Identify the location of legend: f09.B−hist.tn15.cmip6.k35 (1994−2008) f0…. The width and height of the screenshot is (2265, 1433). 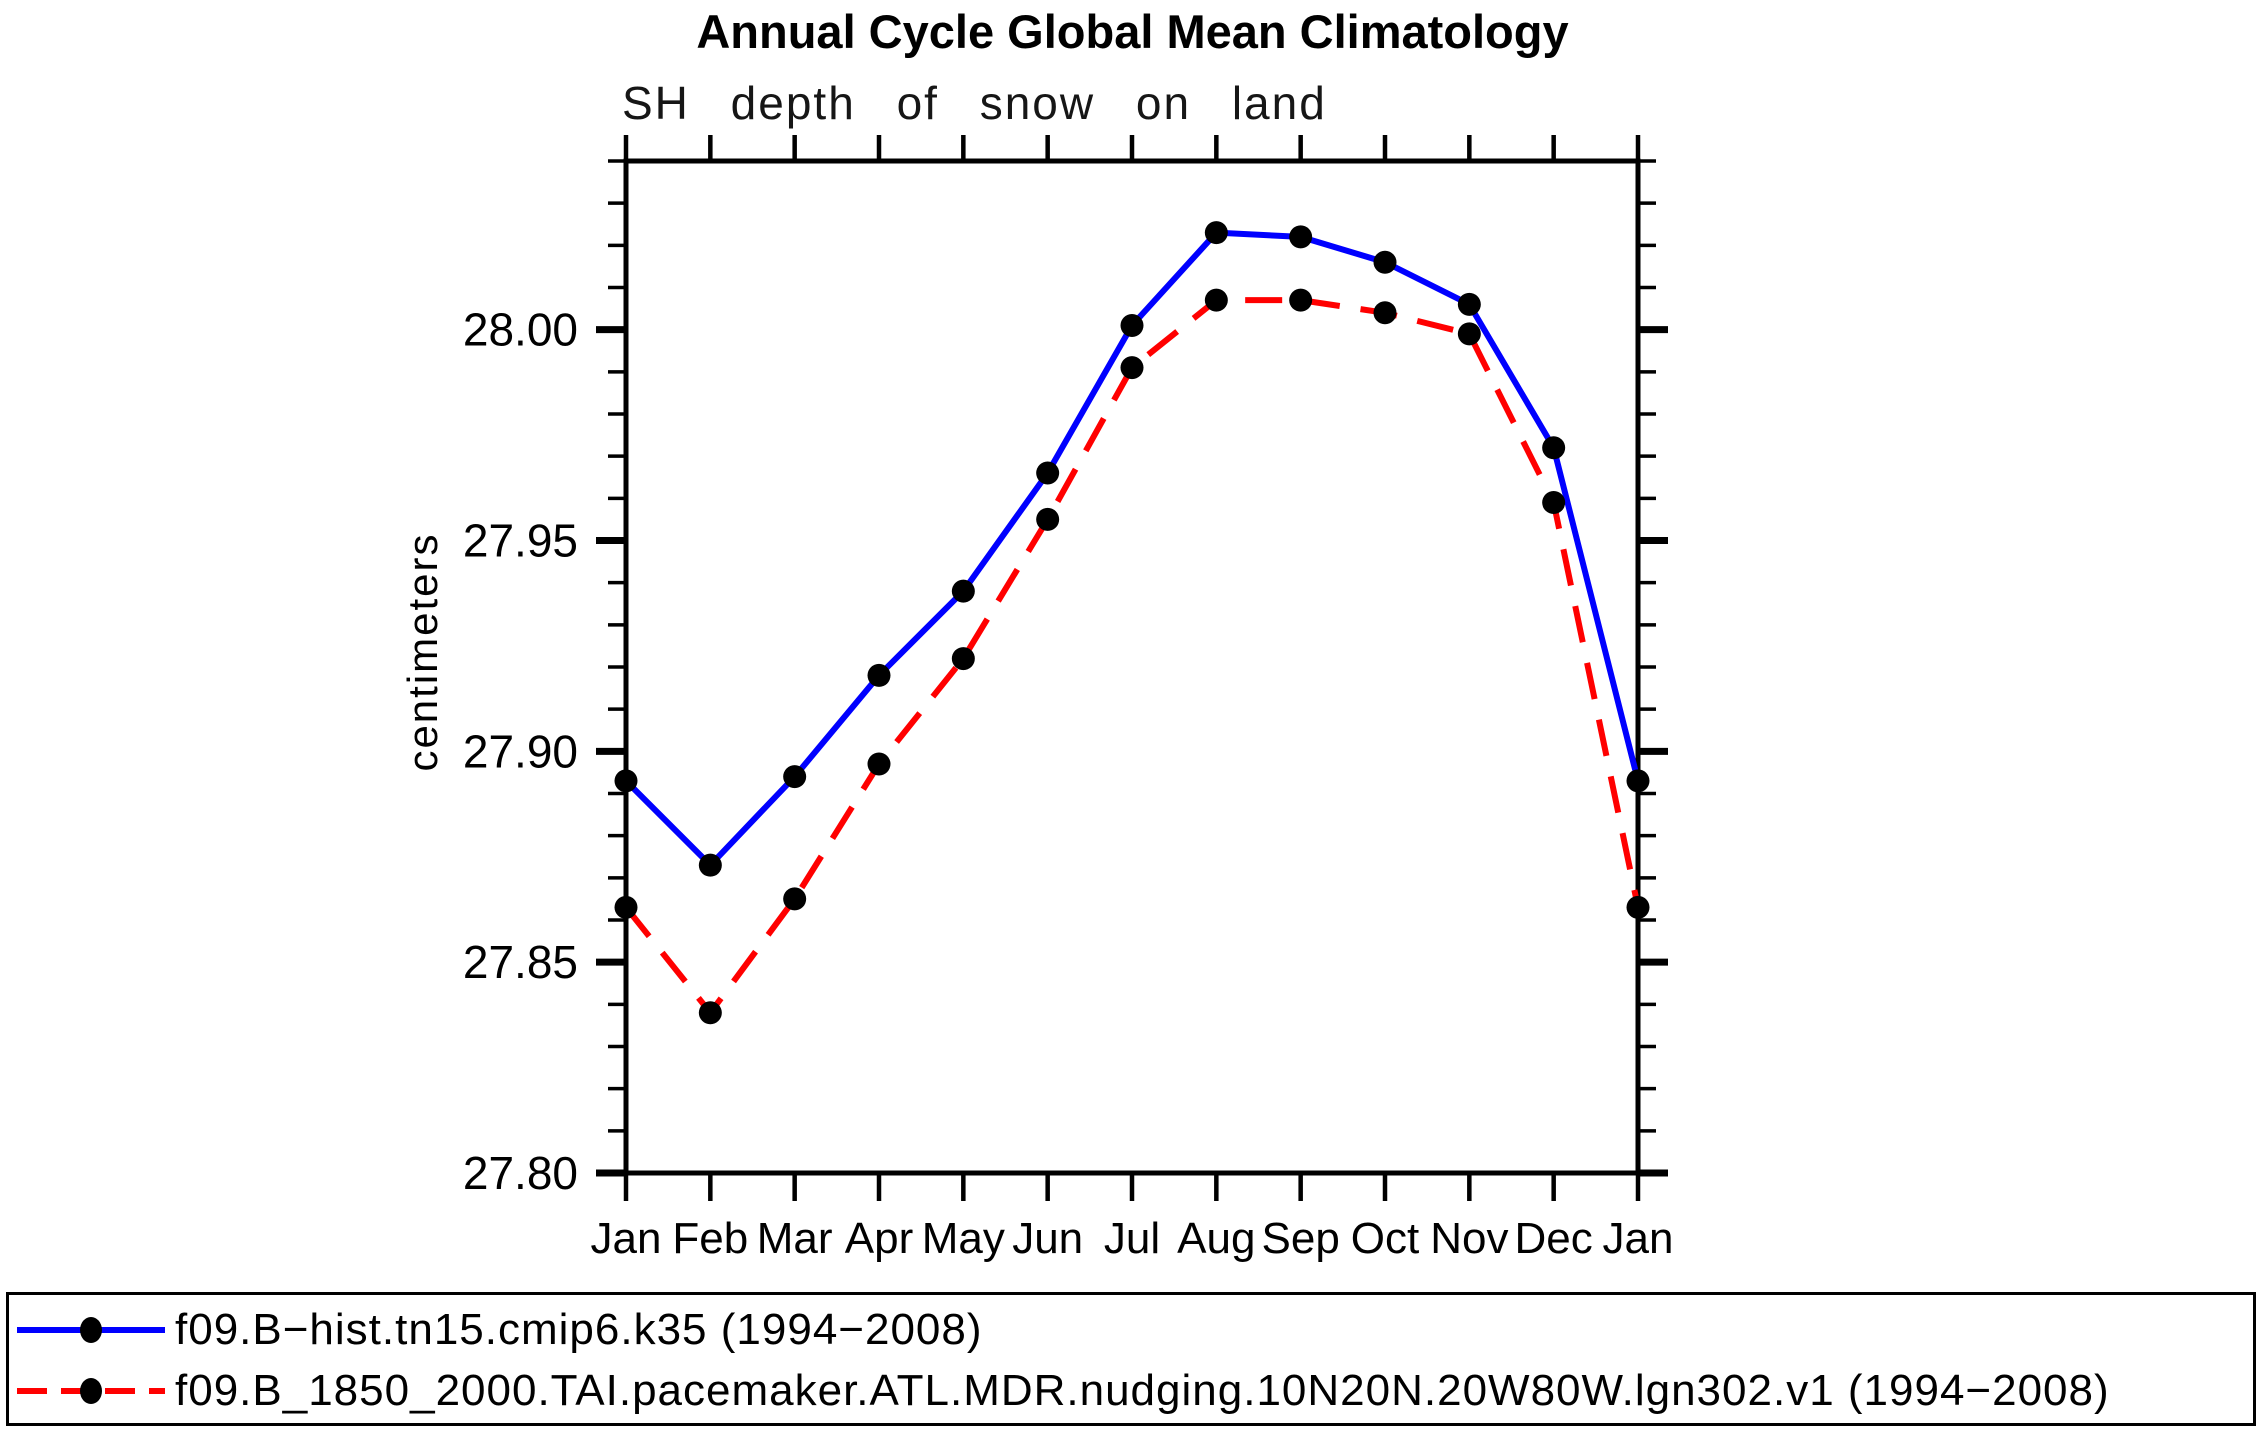
(1131, 1359).